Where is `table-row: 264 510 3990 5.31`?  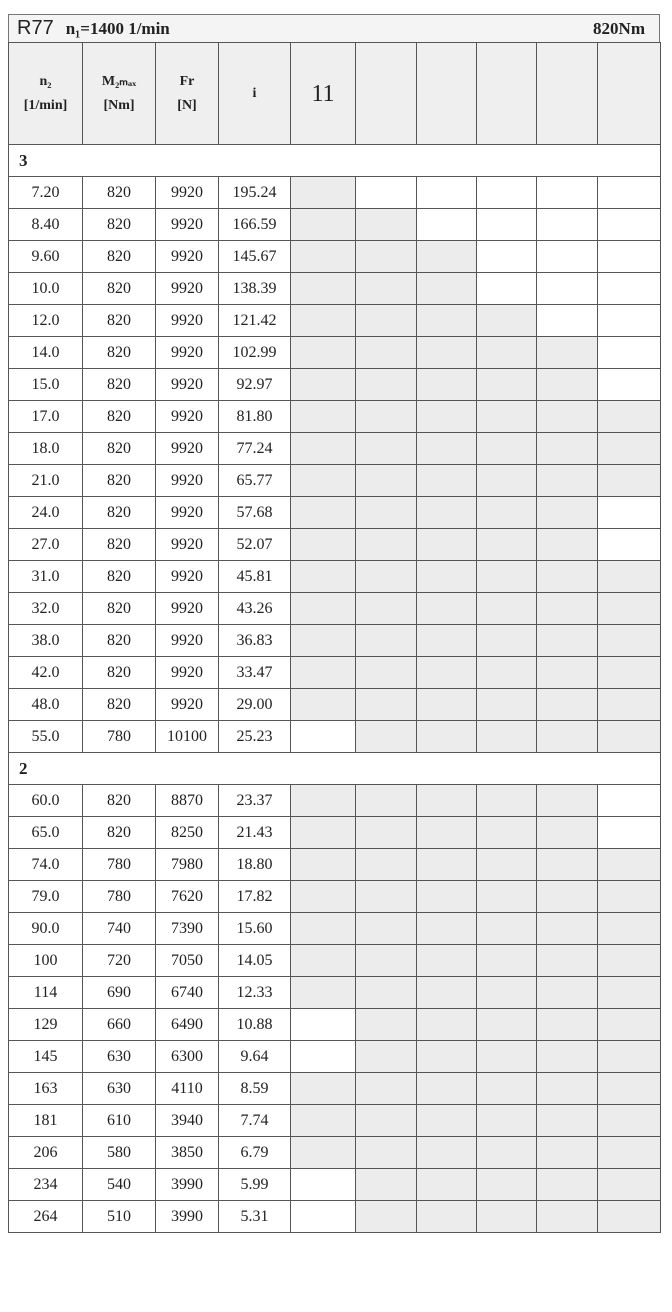
table-row: 264 510 3990 5.31 is located at coordinates (334, 1216).